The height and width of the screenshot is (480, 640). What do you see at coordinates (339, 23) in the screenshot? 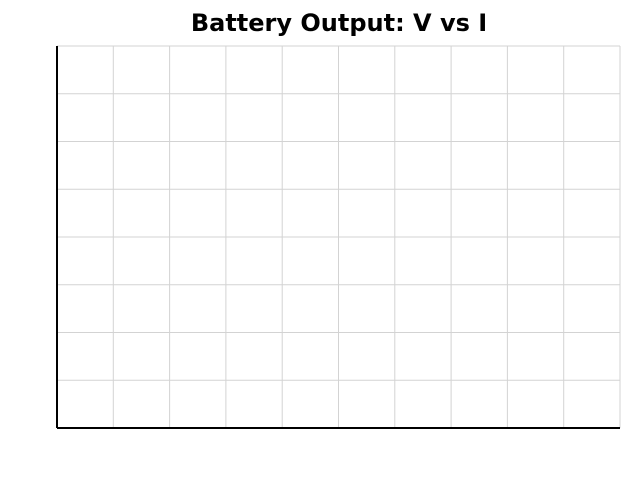
I see `chart-title: Battery Output: V vs I` at bounding box center [339, 23].